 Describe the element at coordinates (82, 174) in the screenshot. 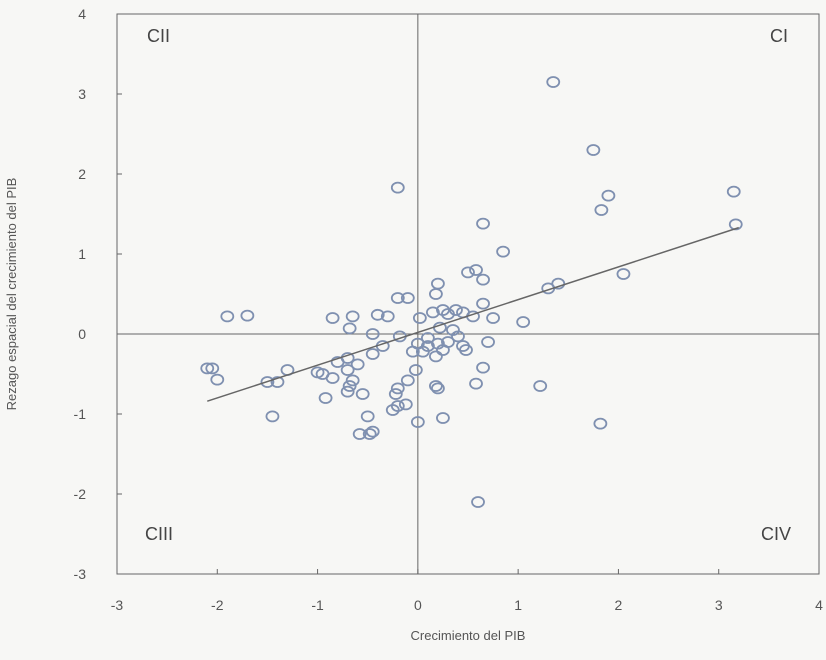

I see `y-tick-label: 2` at that location.